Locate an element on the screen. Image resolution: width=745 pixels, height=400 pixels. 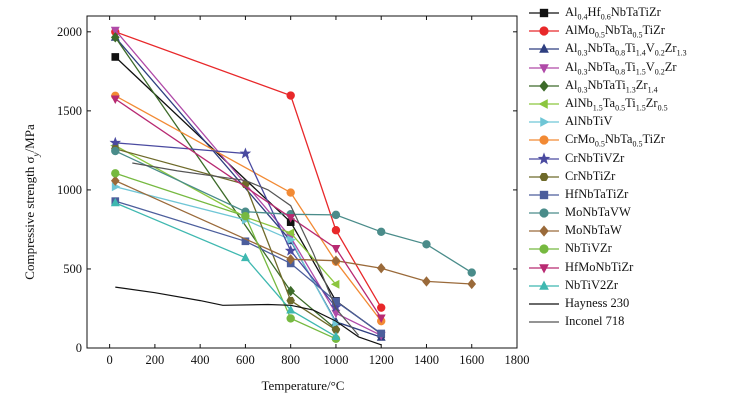
legend-label-subscript: 0.5 is located at coordinates (637, 144).